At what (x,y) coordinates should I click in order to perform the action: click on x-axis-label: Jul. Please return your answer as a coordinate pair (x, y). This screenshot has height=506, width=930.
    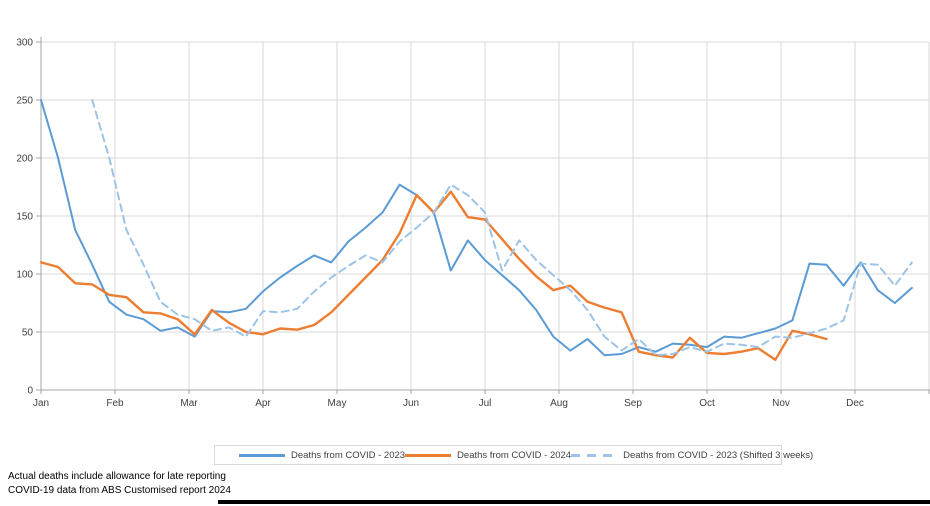
    Looking at the image, I should click on (485, 403).